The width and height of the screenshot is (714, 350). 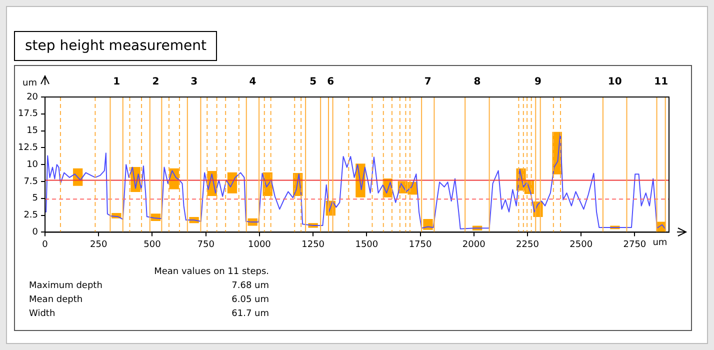 What do you see at coordinates (153, 245) in the screenshot?
I see `x-tick-label: 500` at bounding box center [153, 245].